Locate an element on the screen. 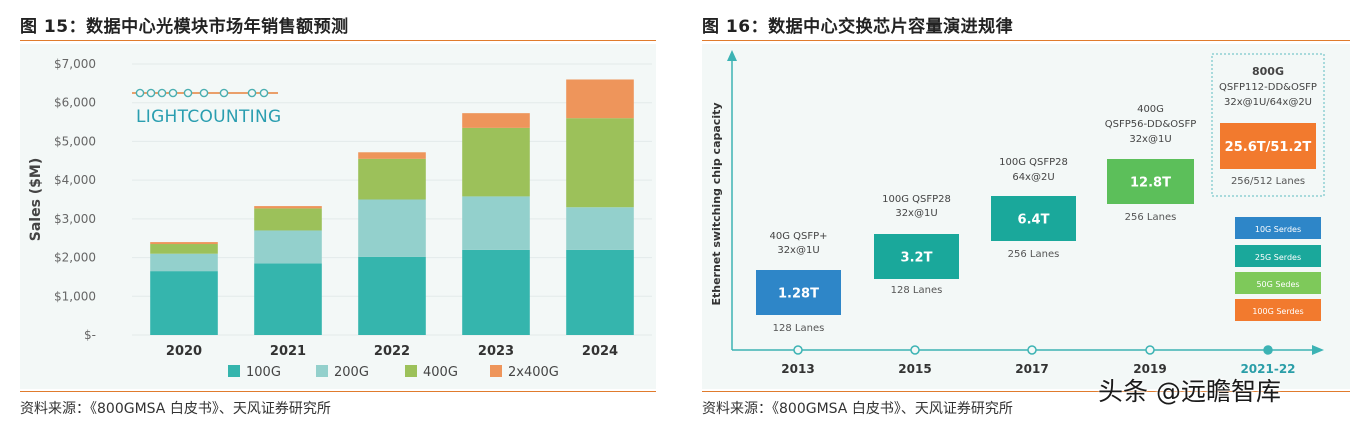 This screenshot has height=425, width=1357. future-highlight-frame is located at coordinates (1268, 125).